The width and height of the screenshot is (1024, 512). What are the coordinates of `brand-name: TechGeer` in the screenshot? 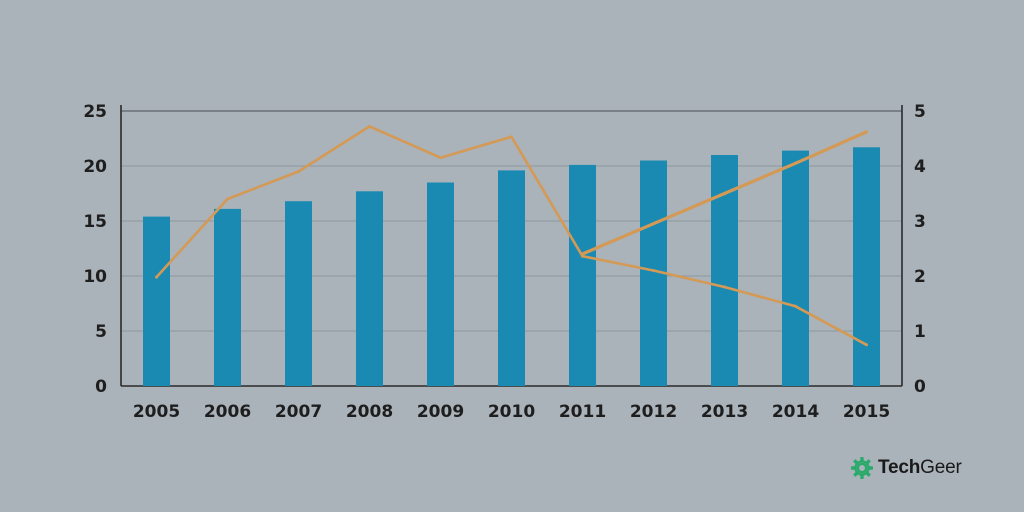 It's located at (920, 468).